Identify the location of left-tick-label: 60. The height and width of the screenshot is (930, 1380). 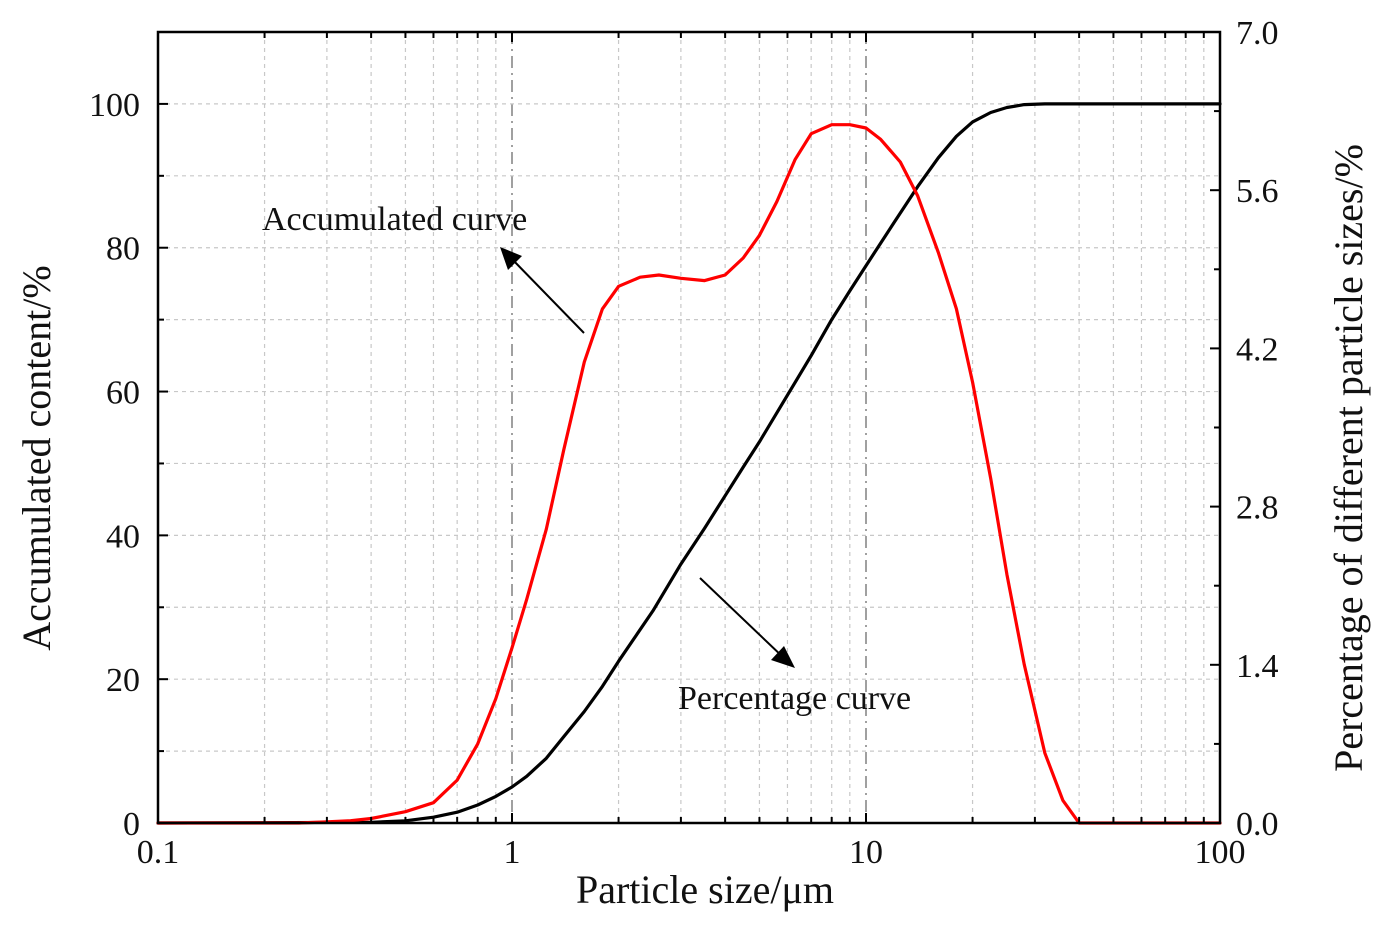
(123, 393).